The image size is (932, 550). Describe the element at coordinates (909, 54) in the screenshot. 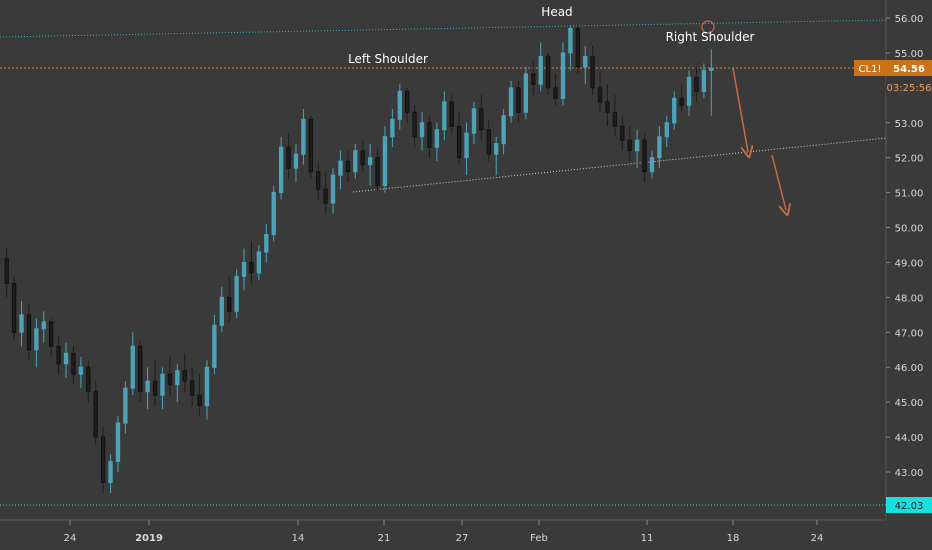

I see `y-tick-label: 55.00` at that location.